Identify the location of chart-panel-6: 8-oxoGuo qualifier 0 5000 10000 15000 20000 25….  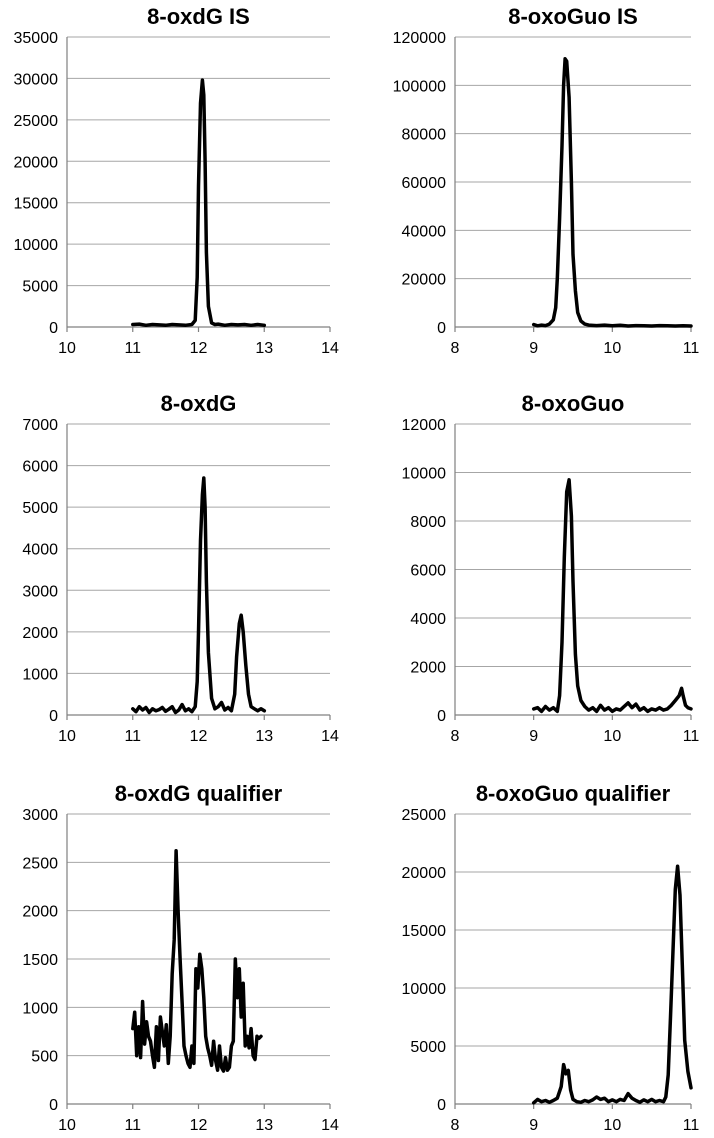
(551, 957).